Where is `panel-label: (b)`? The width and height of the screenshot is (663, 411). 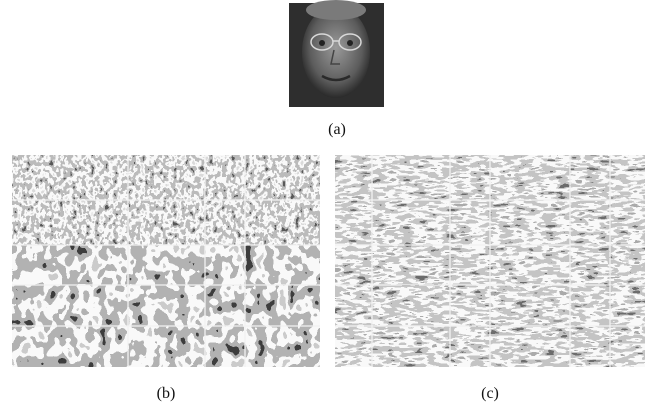
panel-label: (b) is located at coordinates (166, 393).